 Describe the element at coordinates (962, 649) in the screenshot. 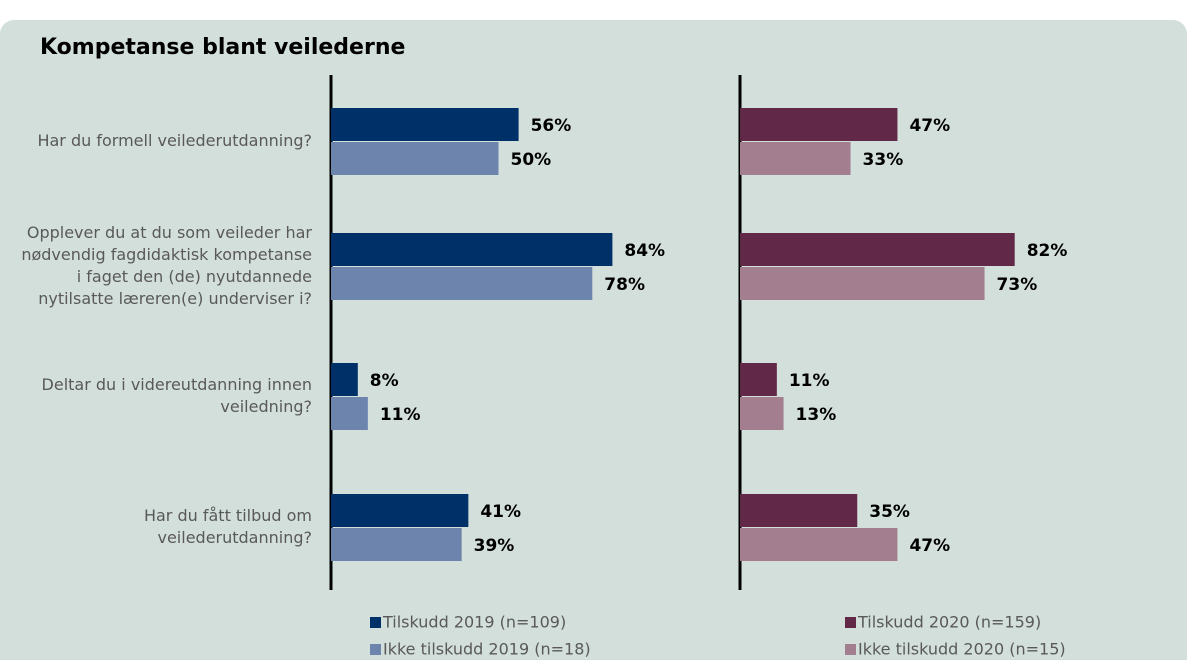

I see `legend-label: Ikke tilskudd 2020 (n=15)` at that location.